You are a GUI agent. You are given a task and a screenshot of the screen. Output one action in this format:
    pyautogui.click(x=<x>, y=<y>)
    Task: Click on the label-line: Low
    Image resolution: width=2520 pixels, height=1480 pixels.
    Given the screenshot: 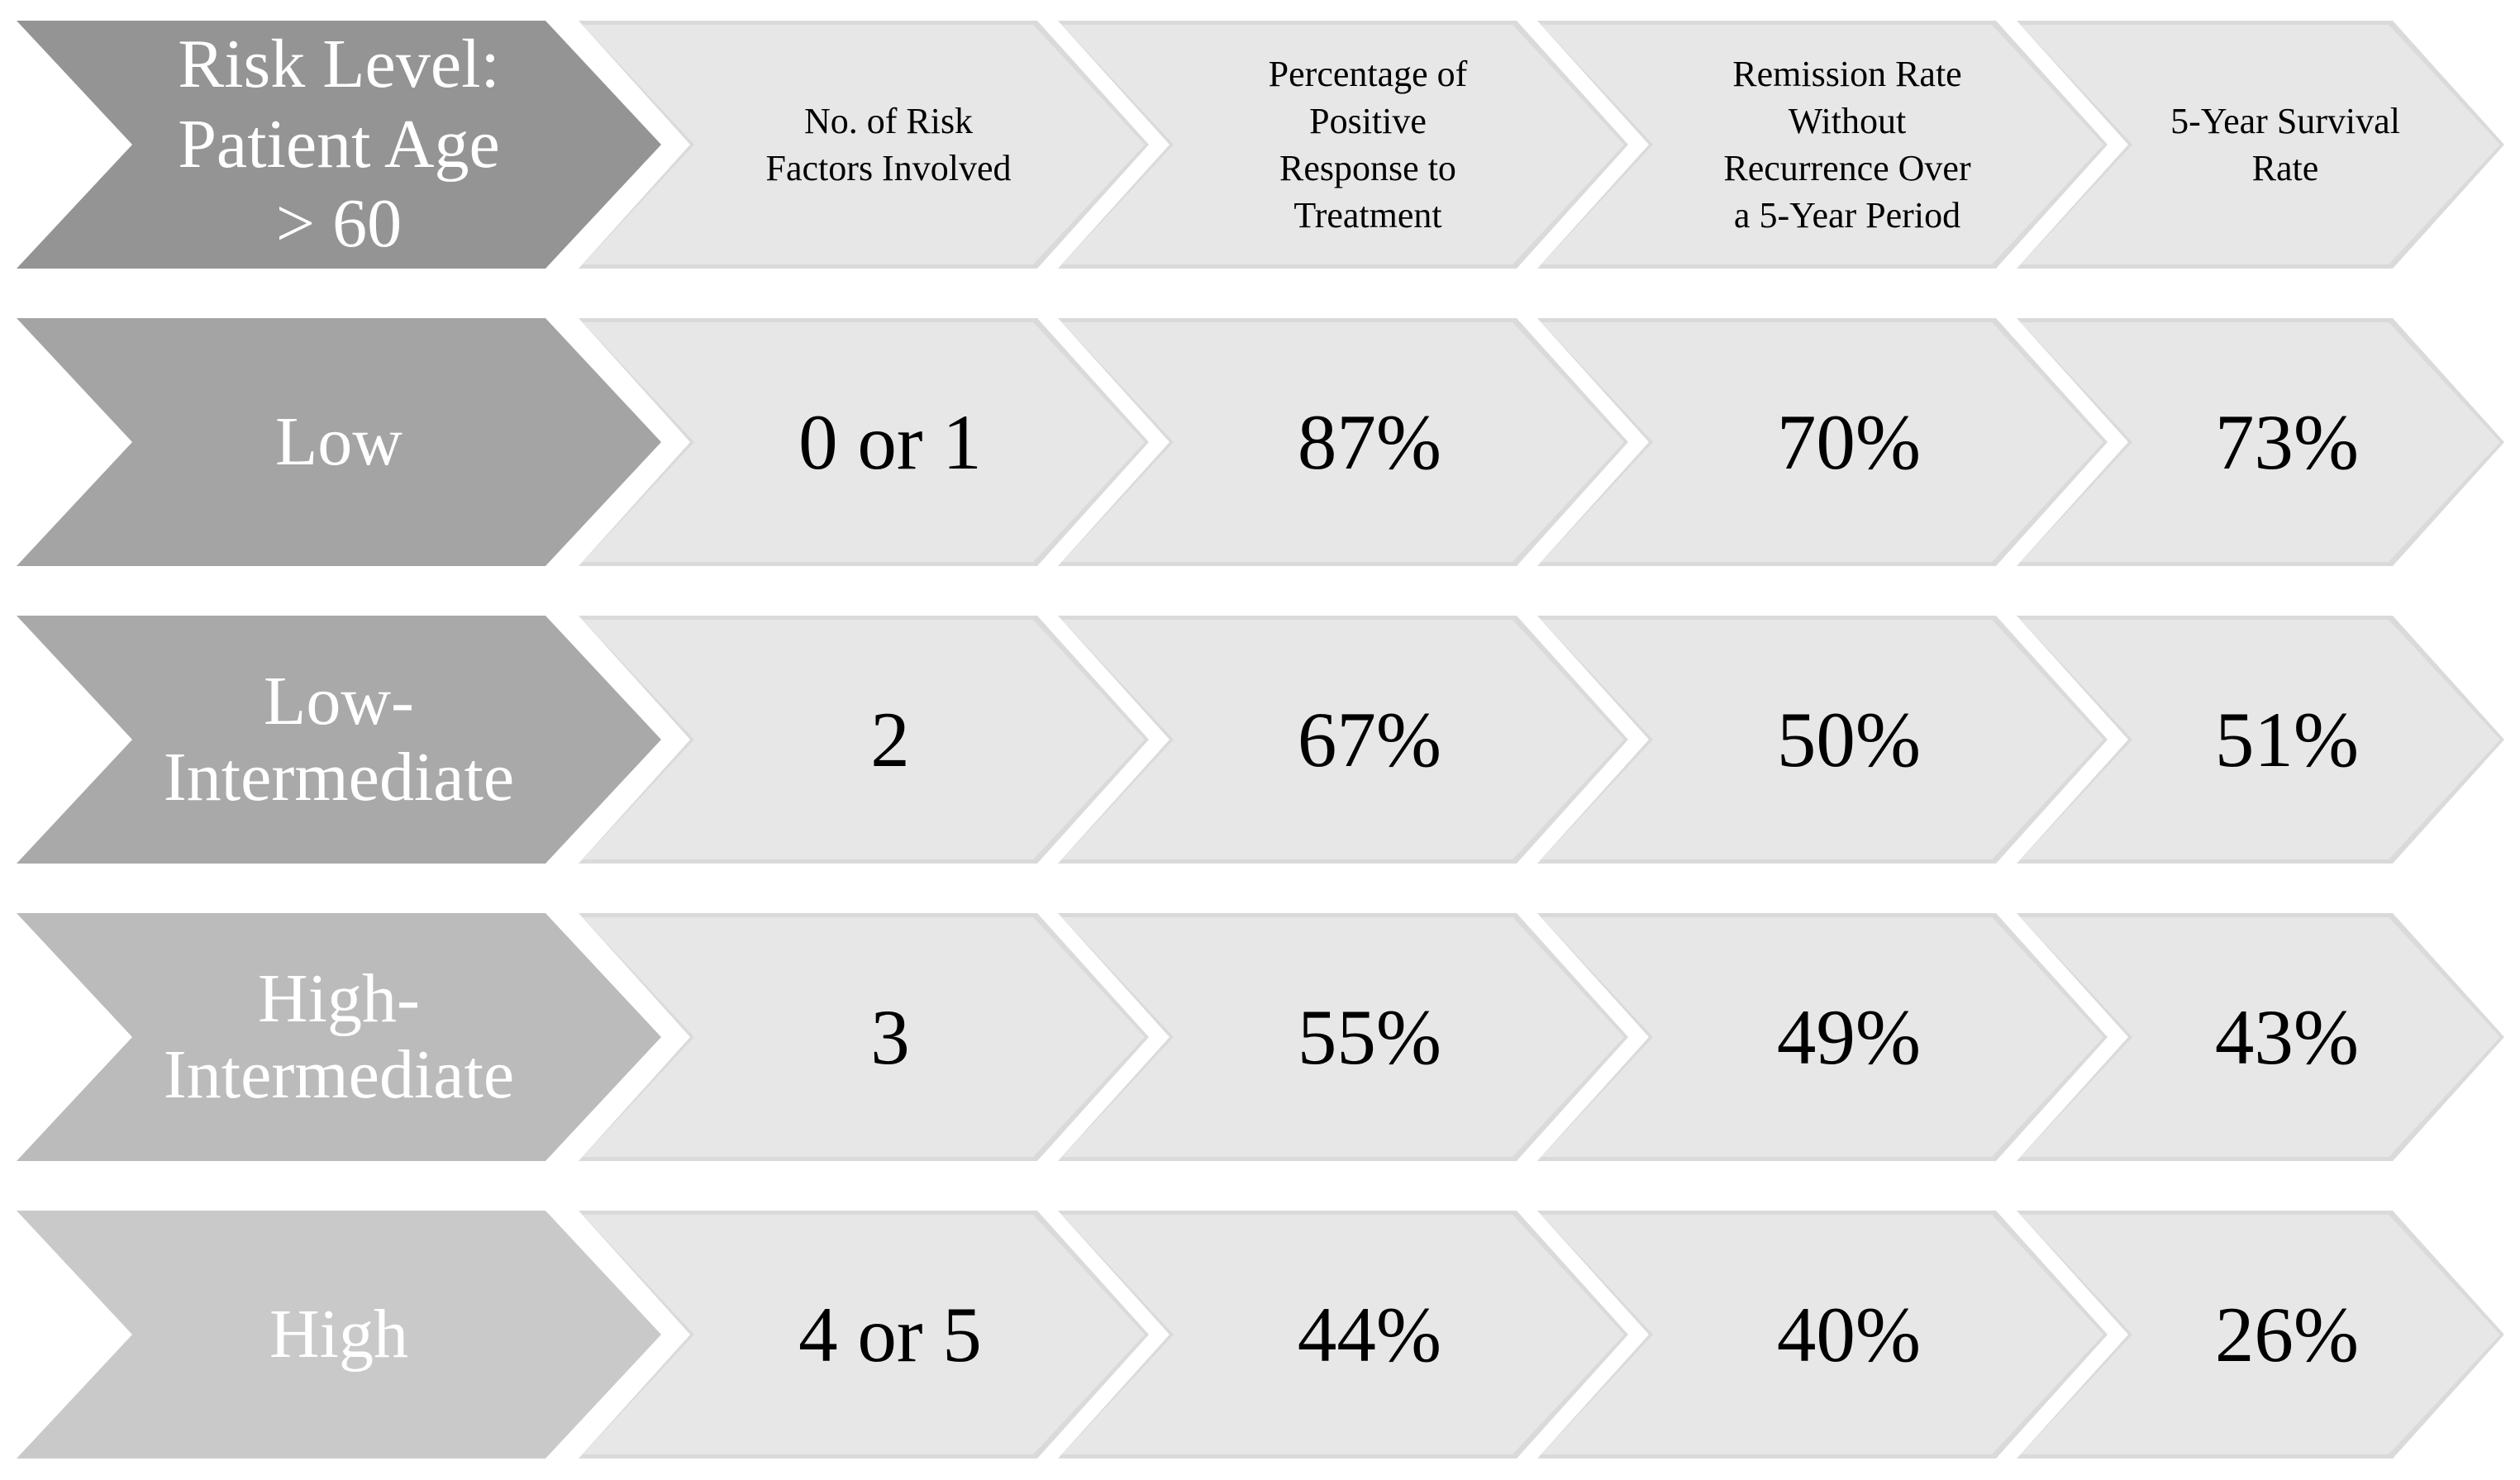 What is the action you would take?
    pyautogui.click(x=339, y=441)
    